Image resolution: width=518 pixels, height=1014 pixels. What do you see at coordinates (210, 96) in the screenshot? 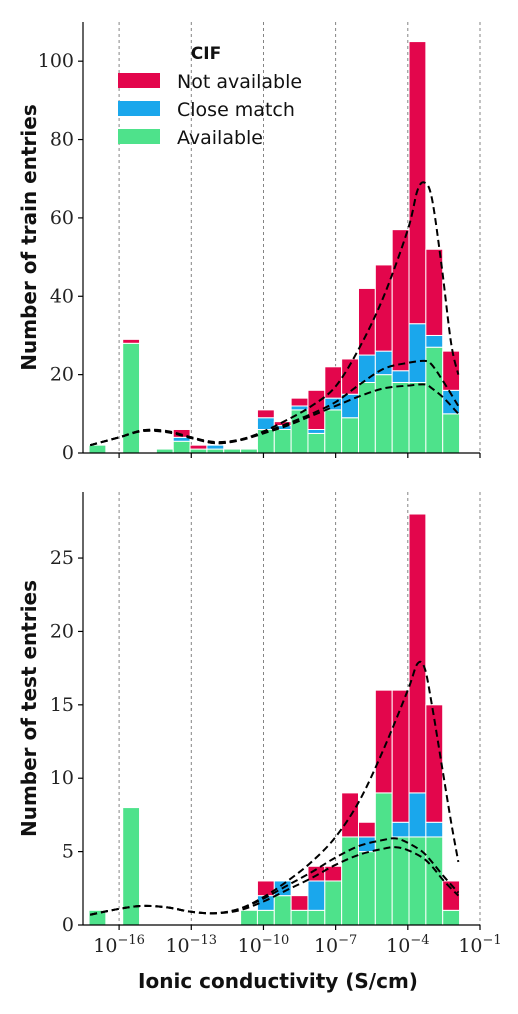
I see `legend: CIF Not available Close match Available` at bounding box center [210, 96].